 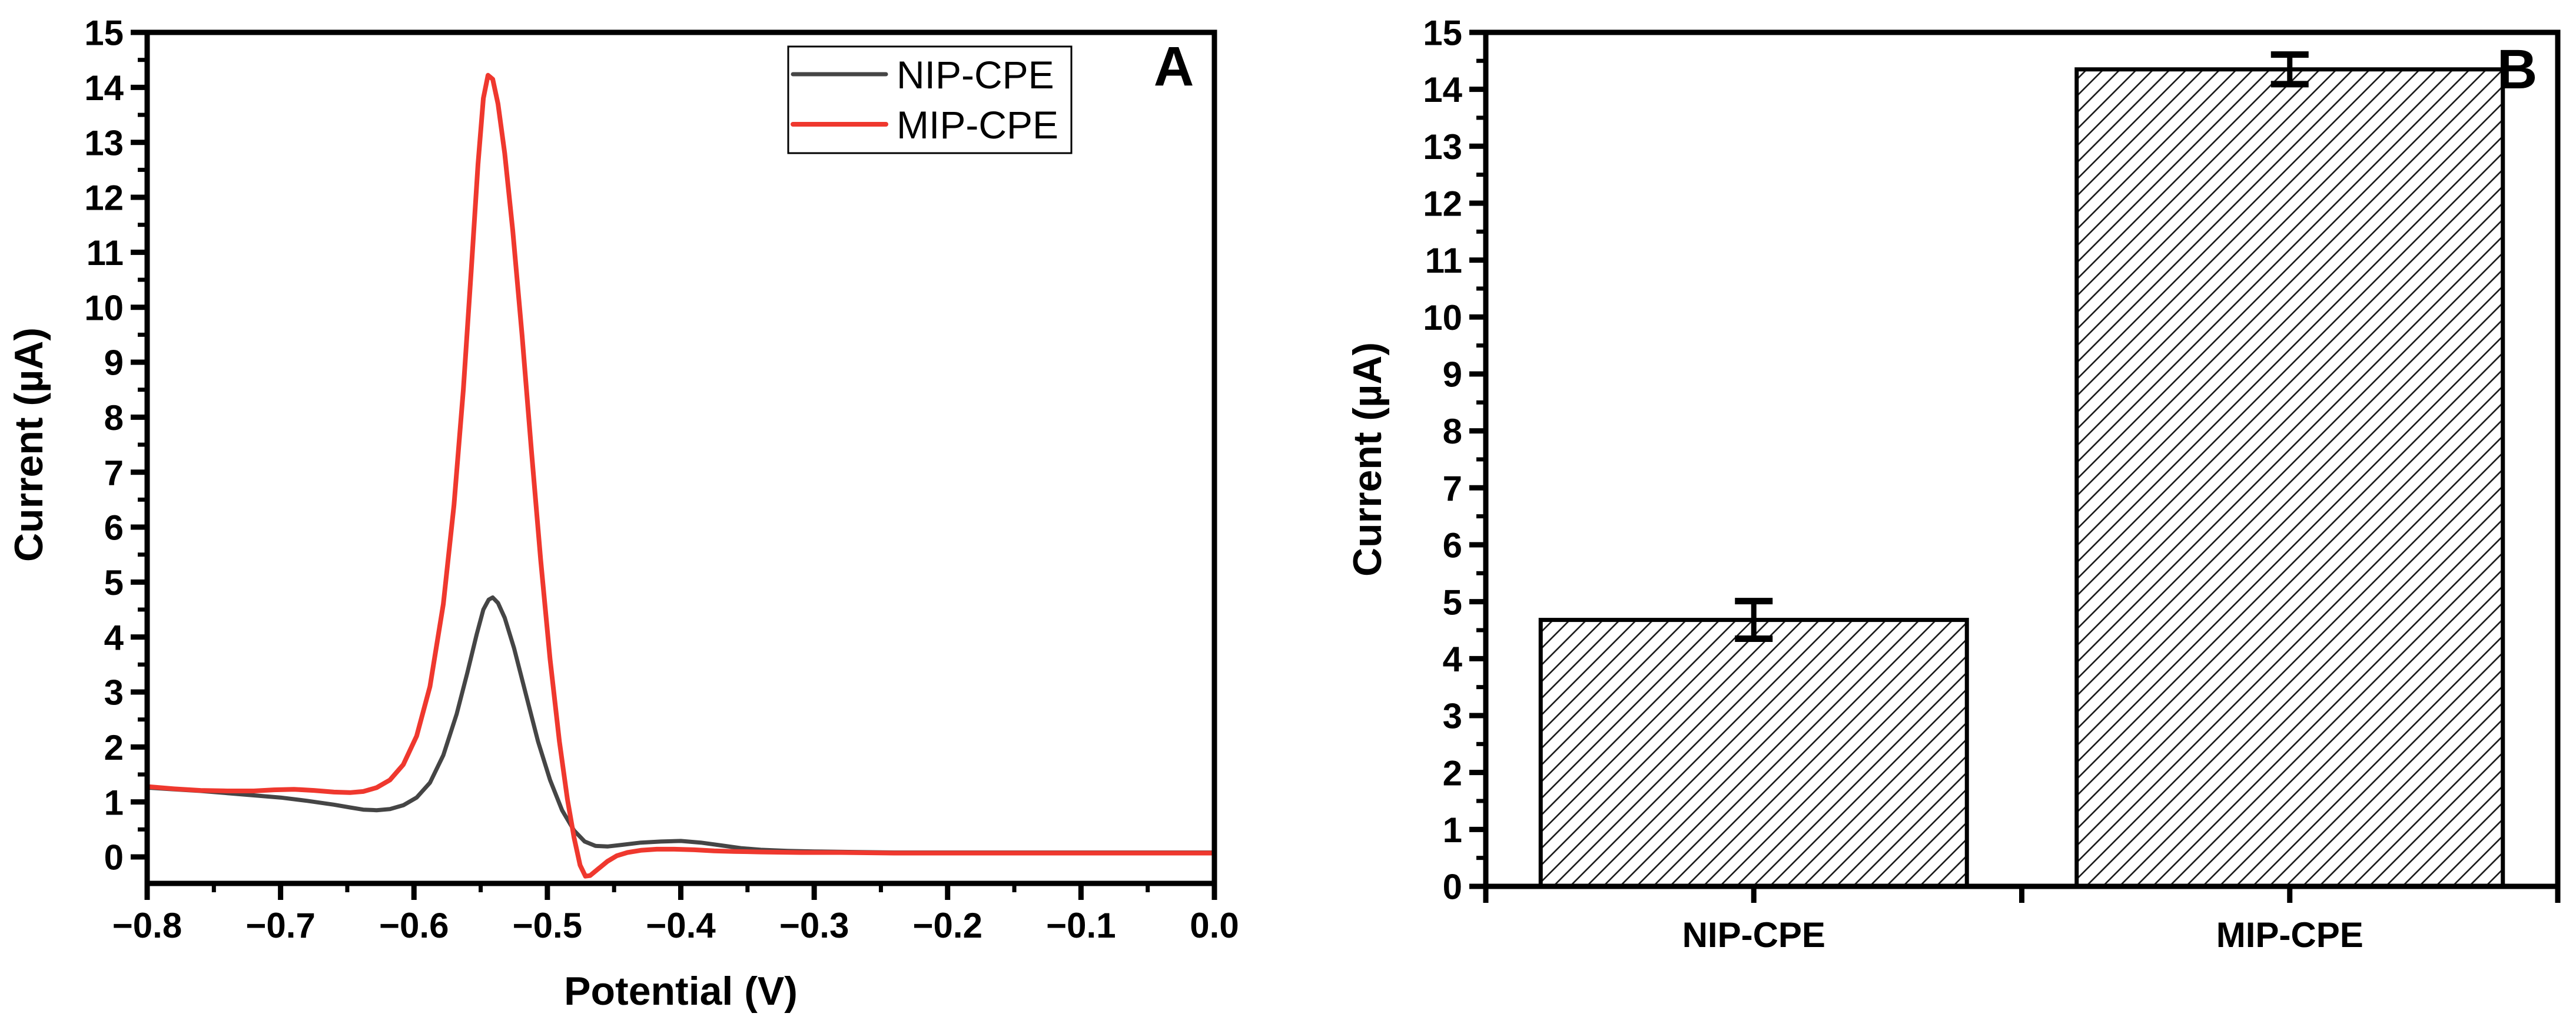 I want to click on legend: NIP-CPE MIP-CPE, so click(x=930, y=99).